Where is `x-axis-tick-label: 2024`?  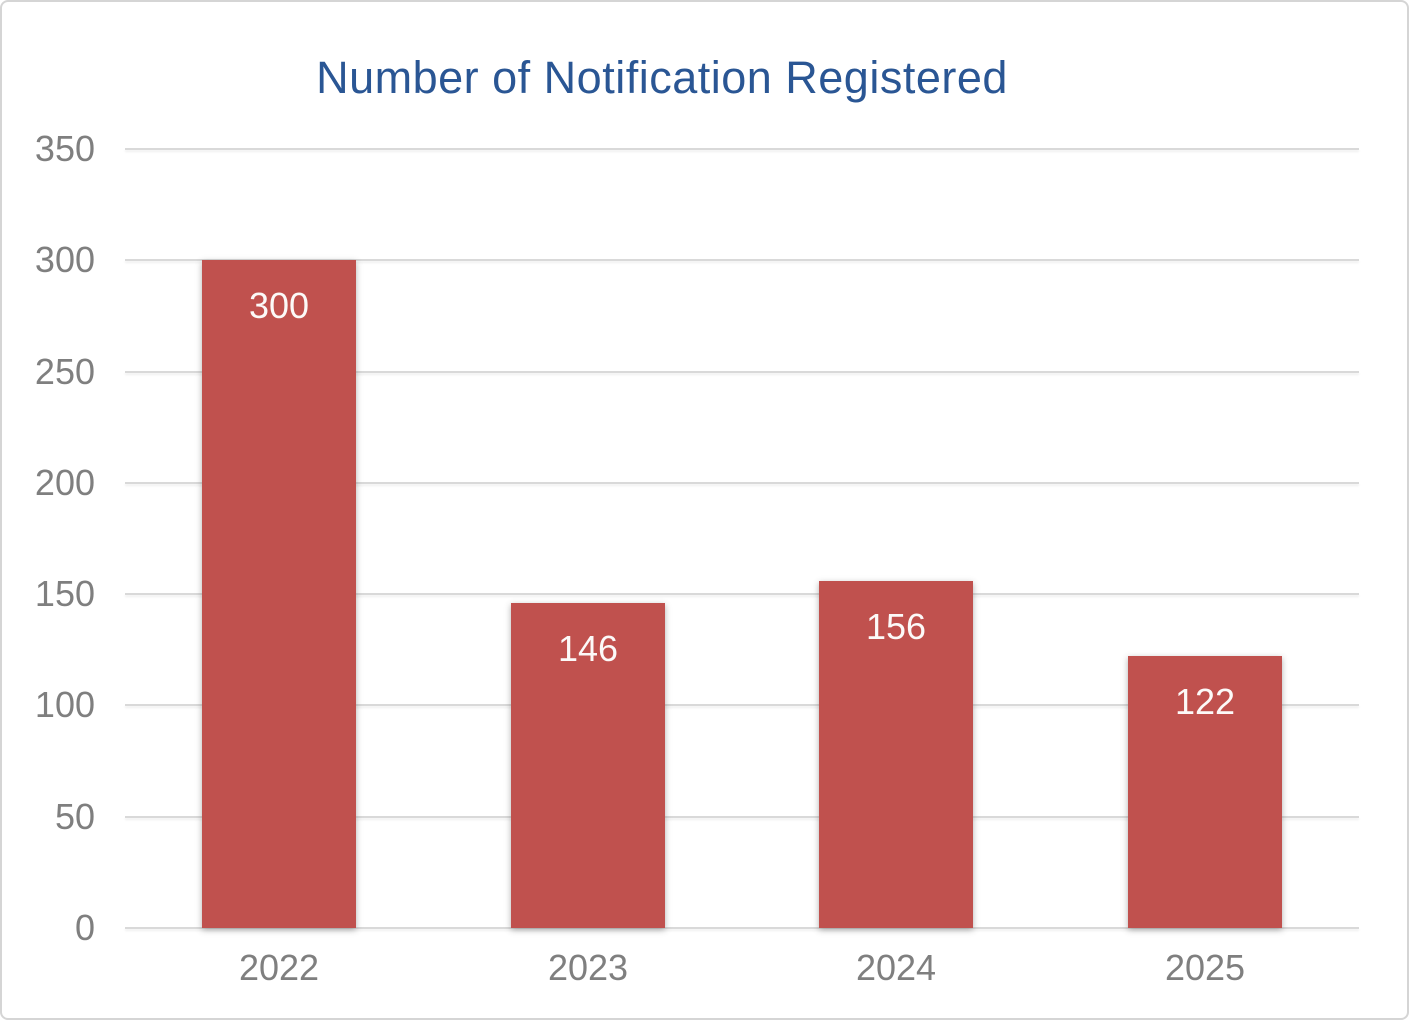
x-axis-tick-label: 2024 is located at coordinates (896, 967).